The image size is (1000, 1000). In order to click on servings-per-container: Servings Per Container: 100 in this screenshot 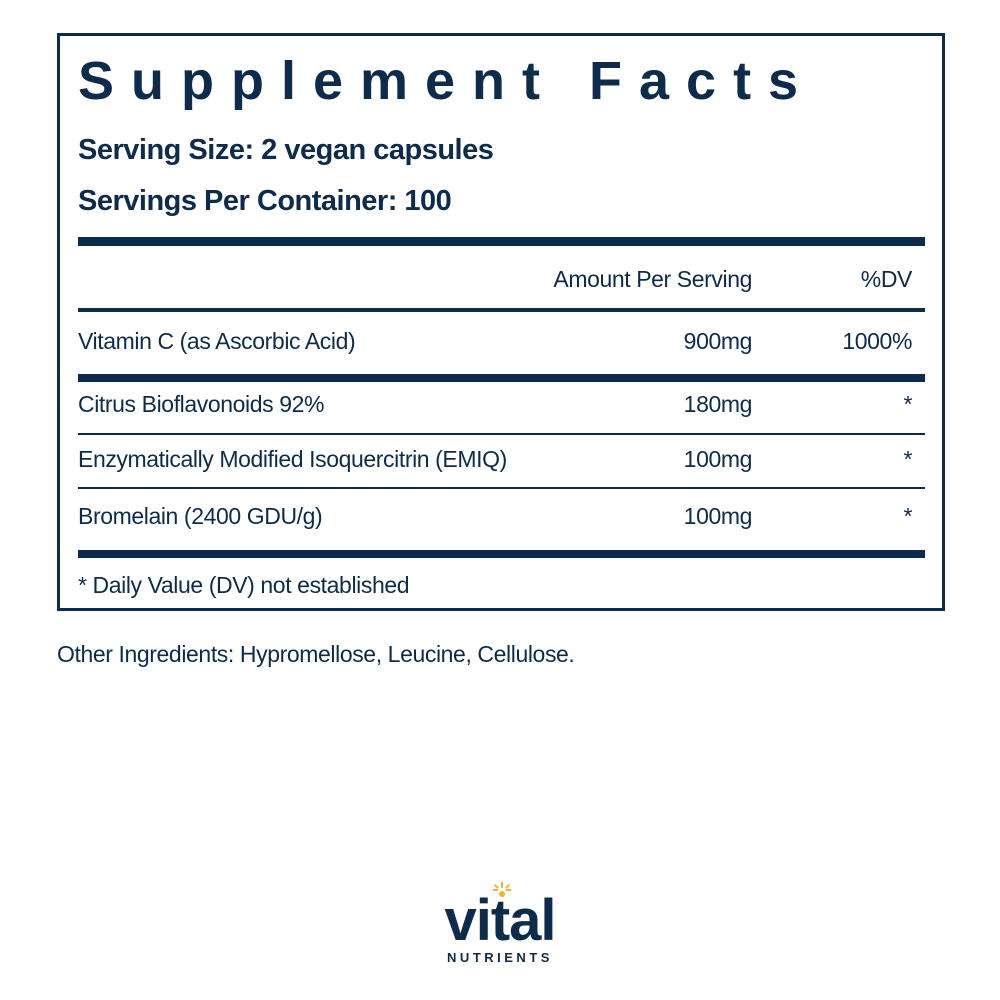, I will do `click(265, 201)`.